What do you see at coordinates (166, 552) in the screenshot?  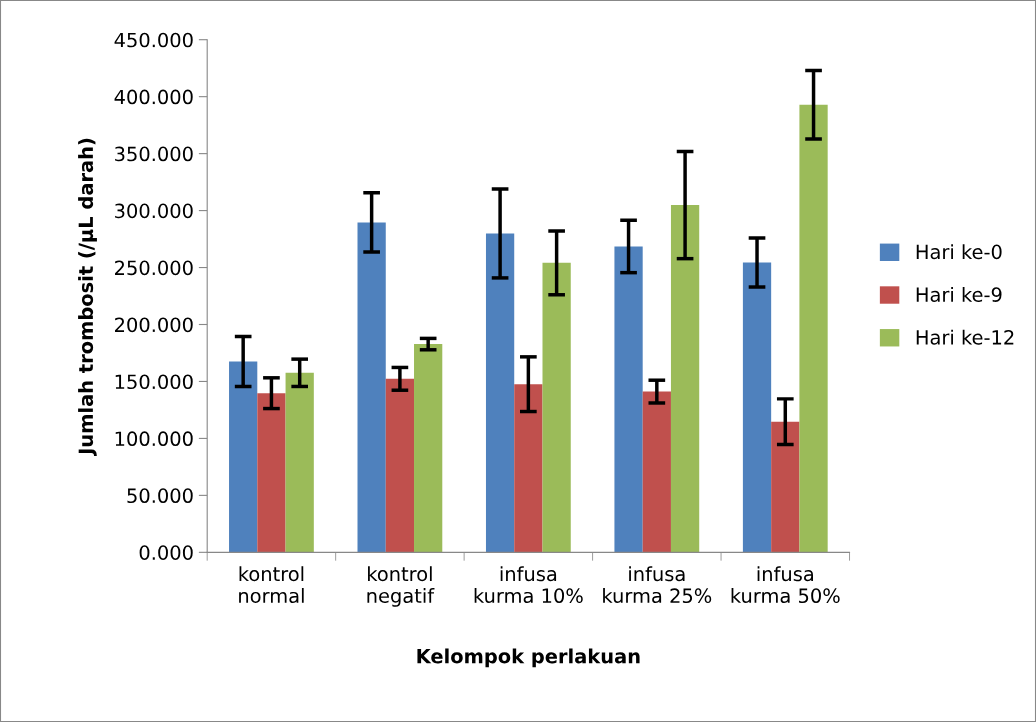 I see `y-tick-label: 0.000` at bounding box center [166, 552].